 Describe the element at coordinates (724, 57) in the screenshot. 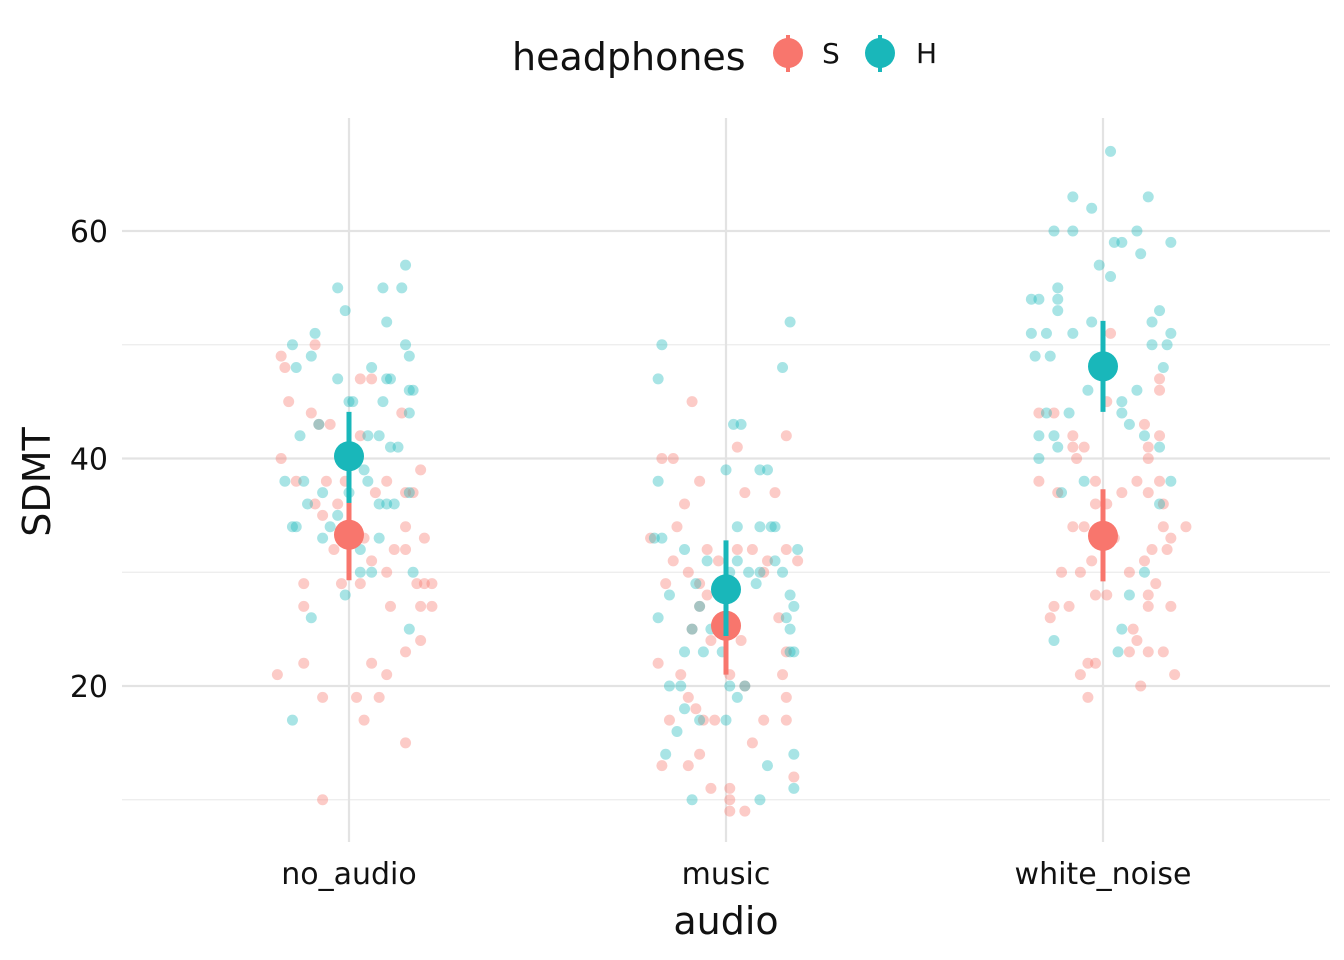

I see `legend: headphones S H` at that location.